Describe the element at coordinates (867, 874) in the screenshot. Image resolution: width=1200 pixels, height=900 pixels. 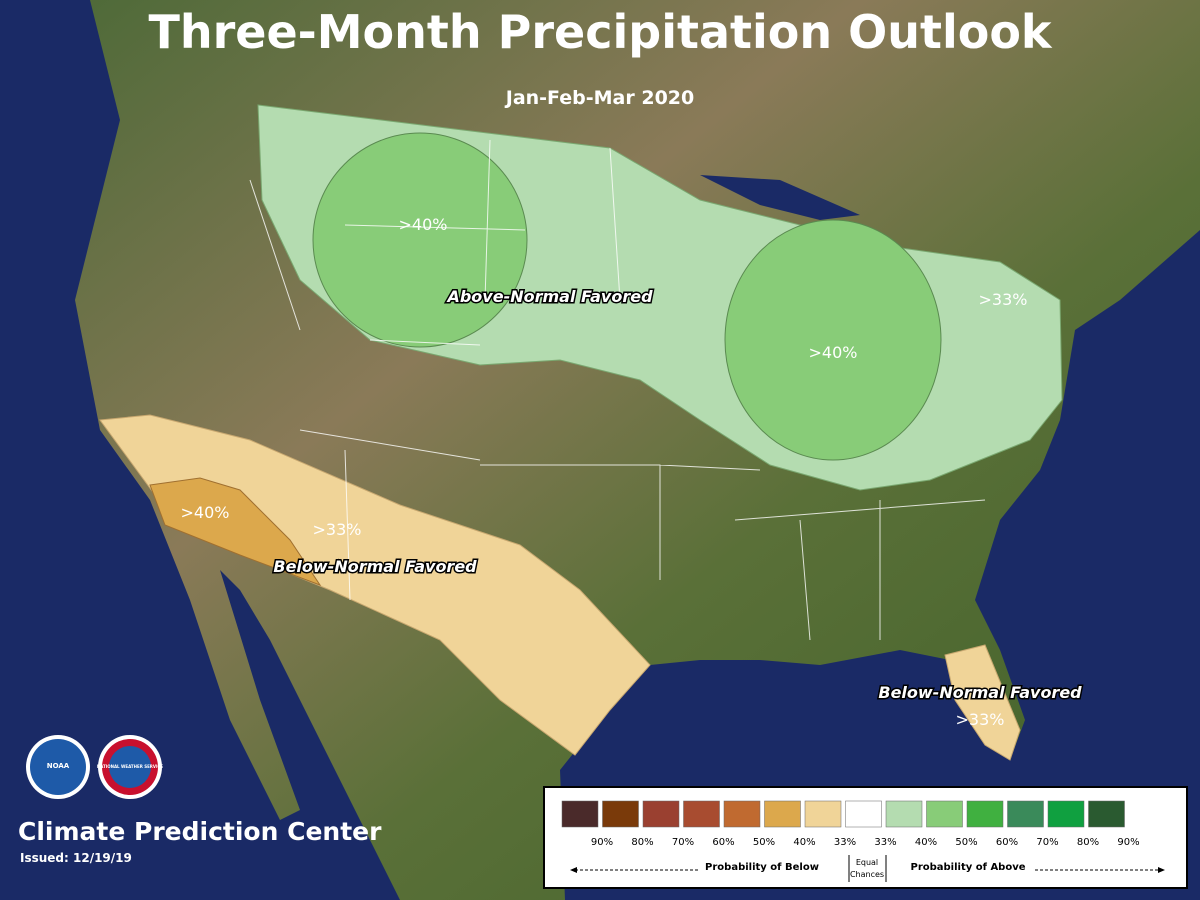
I see `legend-equal: Chances` at that location.